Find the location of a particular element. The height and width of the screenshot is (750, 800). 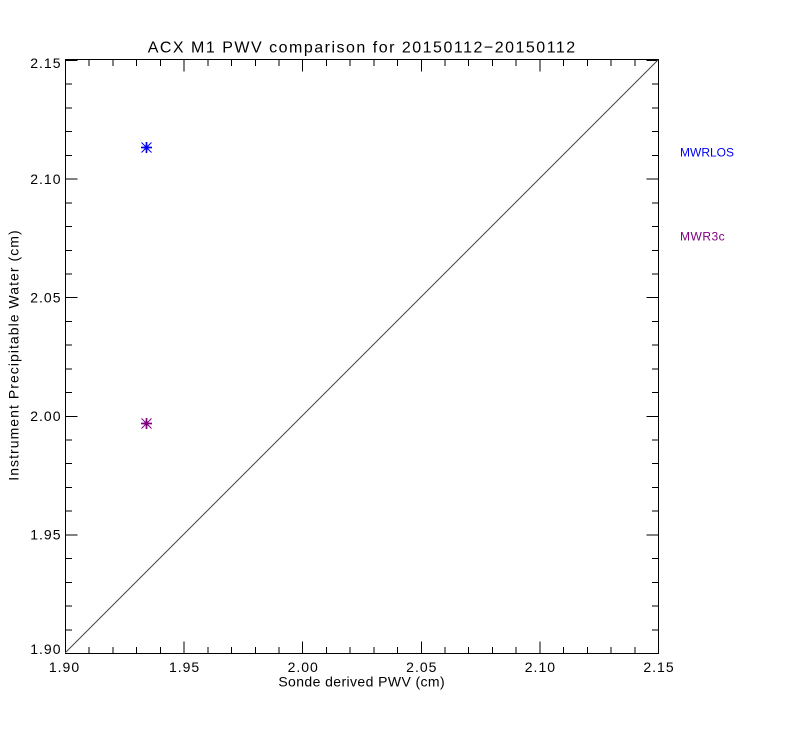

svg-text: Sonde derived PWV (cm) is located at coordinates (361, 682).